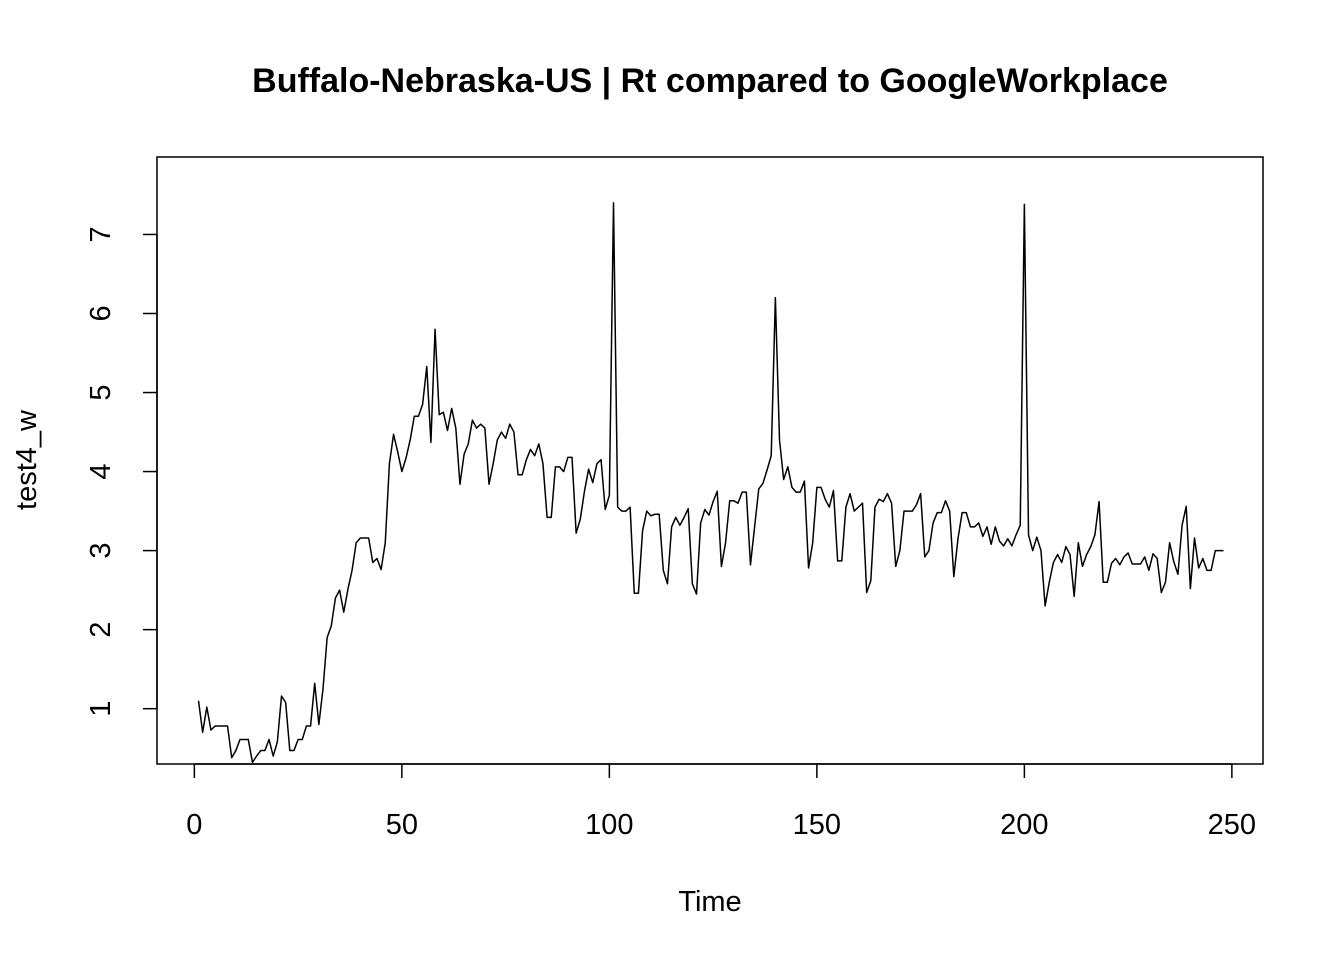  I want to click on y-tick-label: 5, so click(101, 392).